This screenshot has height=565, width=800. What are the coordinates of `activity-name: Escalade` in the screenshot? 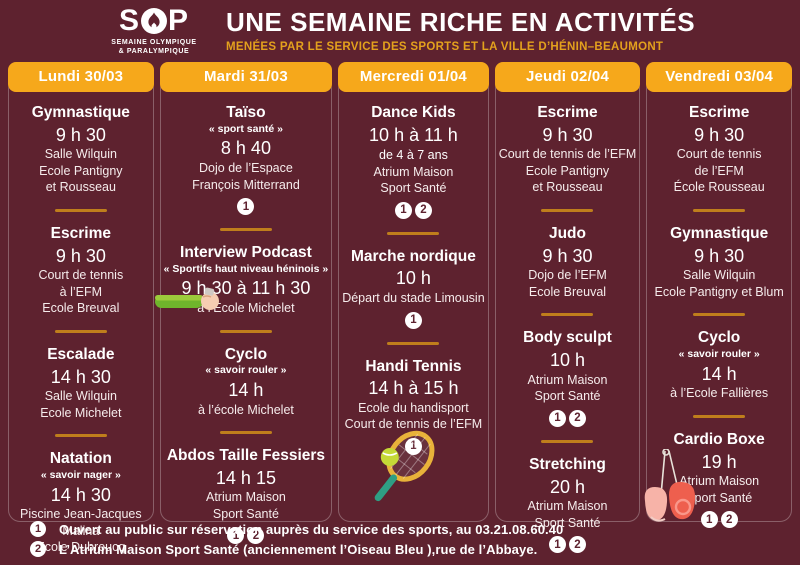 It's located at (81, 354).